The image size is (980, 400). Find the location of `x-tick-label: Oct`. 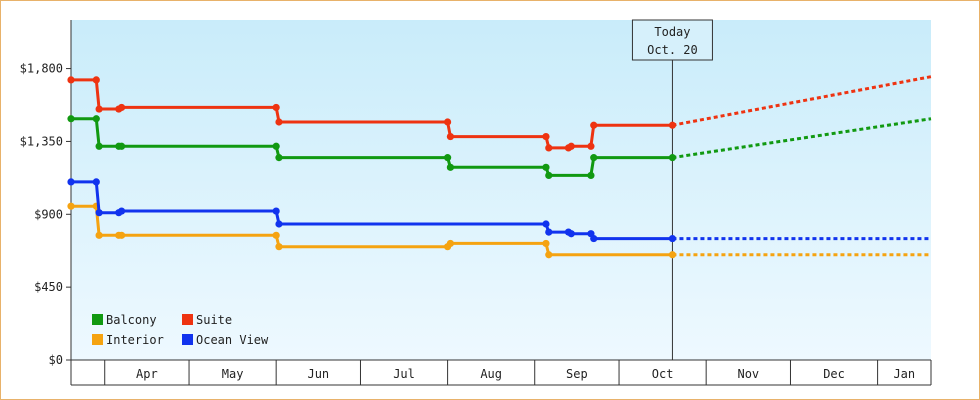

x-tick-label: Oct is located at coordinates (663, 374).